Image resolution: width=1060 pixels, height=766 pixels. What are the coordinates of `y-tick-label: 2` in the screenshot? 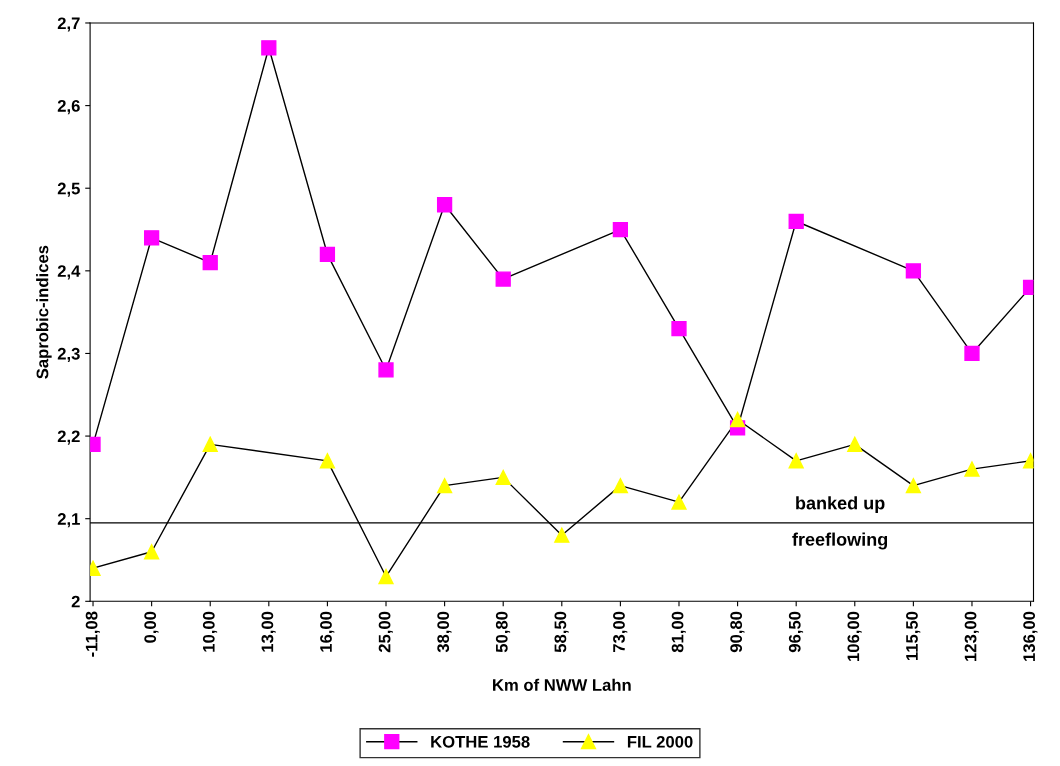 It's located at (75, 601).